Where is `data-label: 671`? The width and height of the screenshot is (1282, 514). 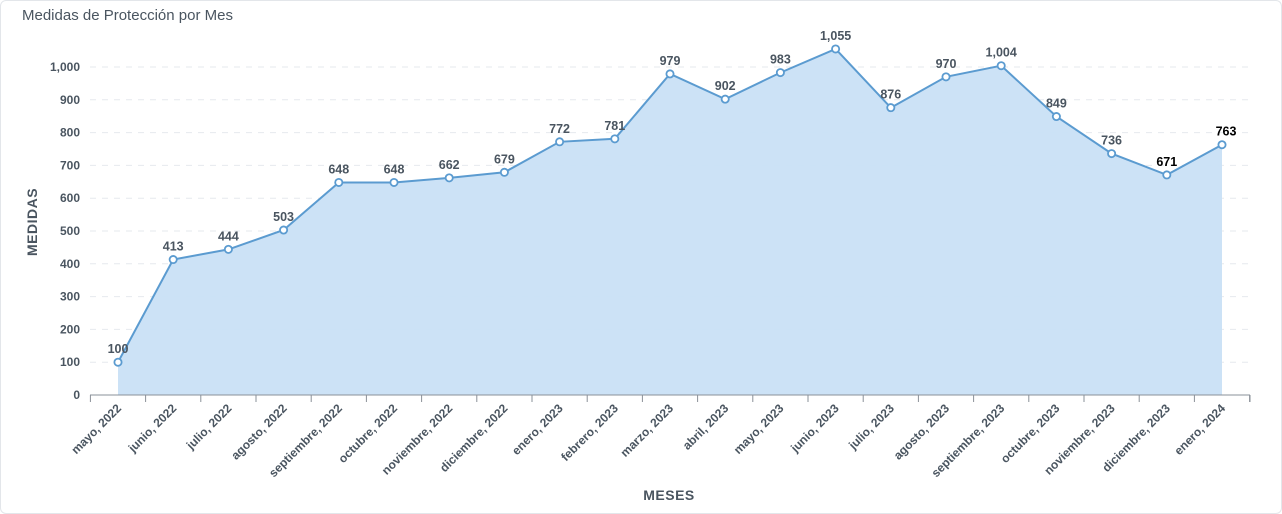
data-label: 671 is located at coordinates (1166, 162).